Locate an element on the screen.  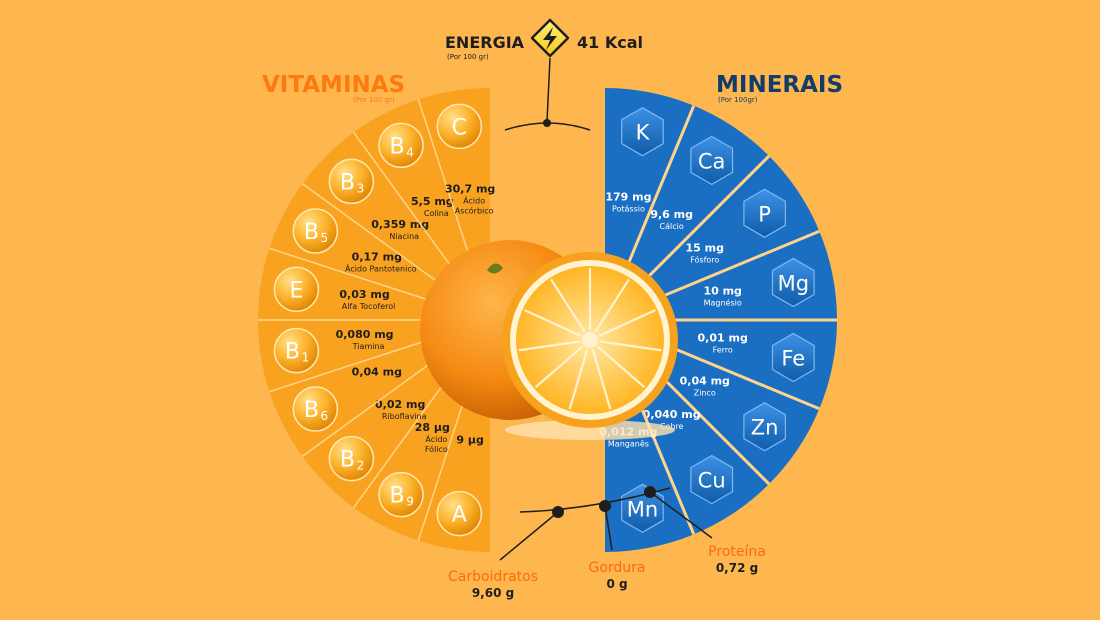
orange-shadow is located at coordinates (590, 430).